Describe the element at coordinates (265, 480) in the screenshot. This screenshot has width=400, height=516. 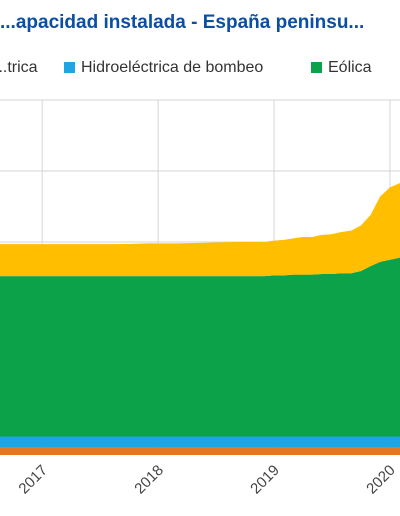
I see `x-tick-label: 2019` at that location.